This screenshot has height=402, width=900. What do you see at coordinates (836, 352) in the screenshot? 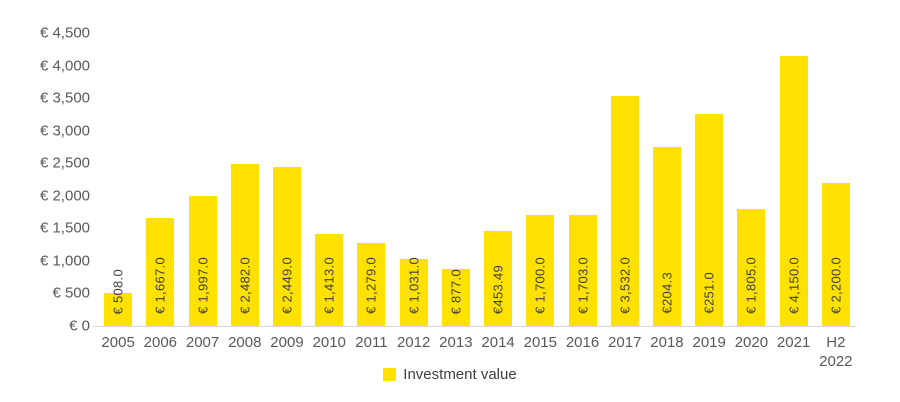
I see `x-axis-tick-label: H2 2022` at bounding box center [836, 352].